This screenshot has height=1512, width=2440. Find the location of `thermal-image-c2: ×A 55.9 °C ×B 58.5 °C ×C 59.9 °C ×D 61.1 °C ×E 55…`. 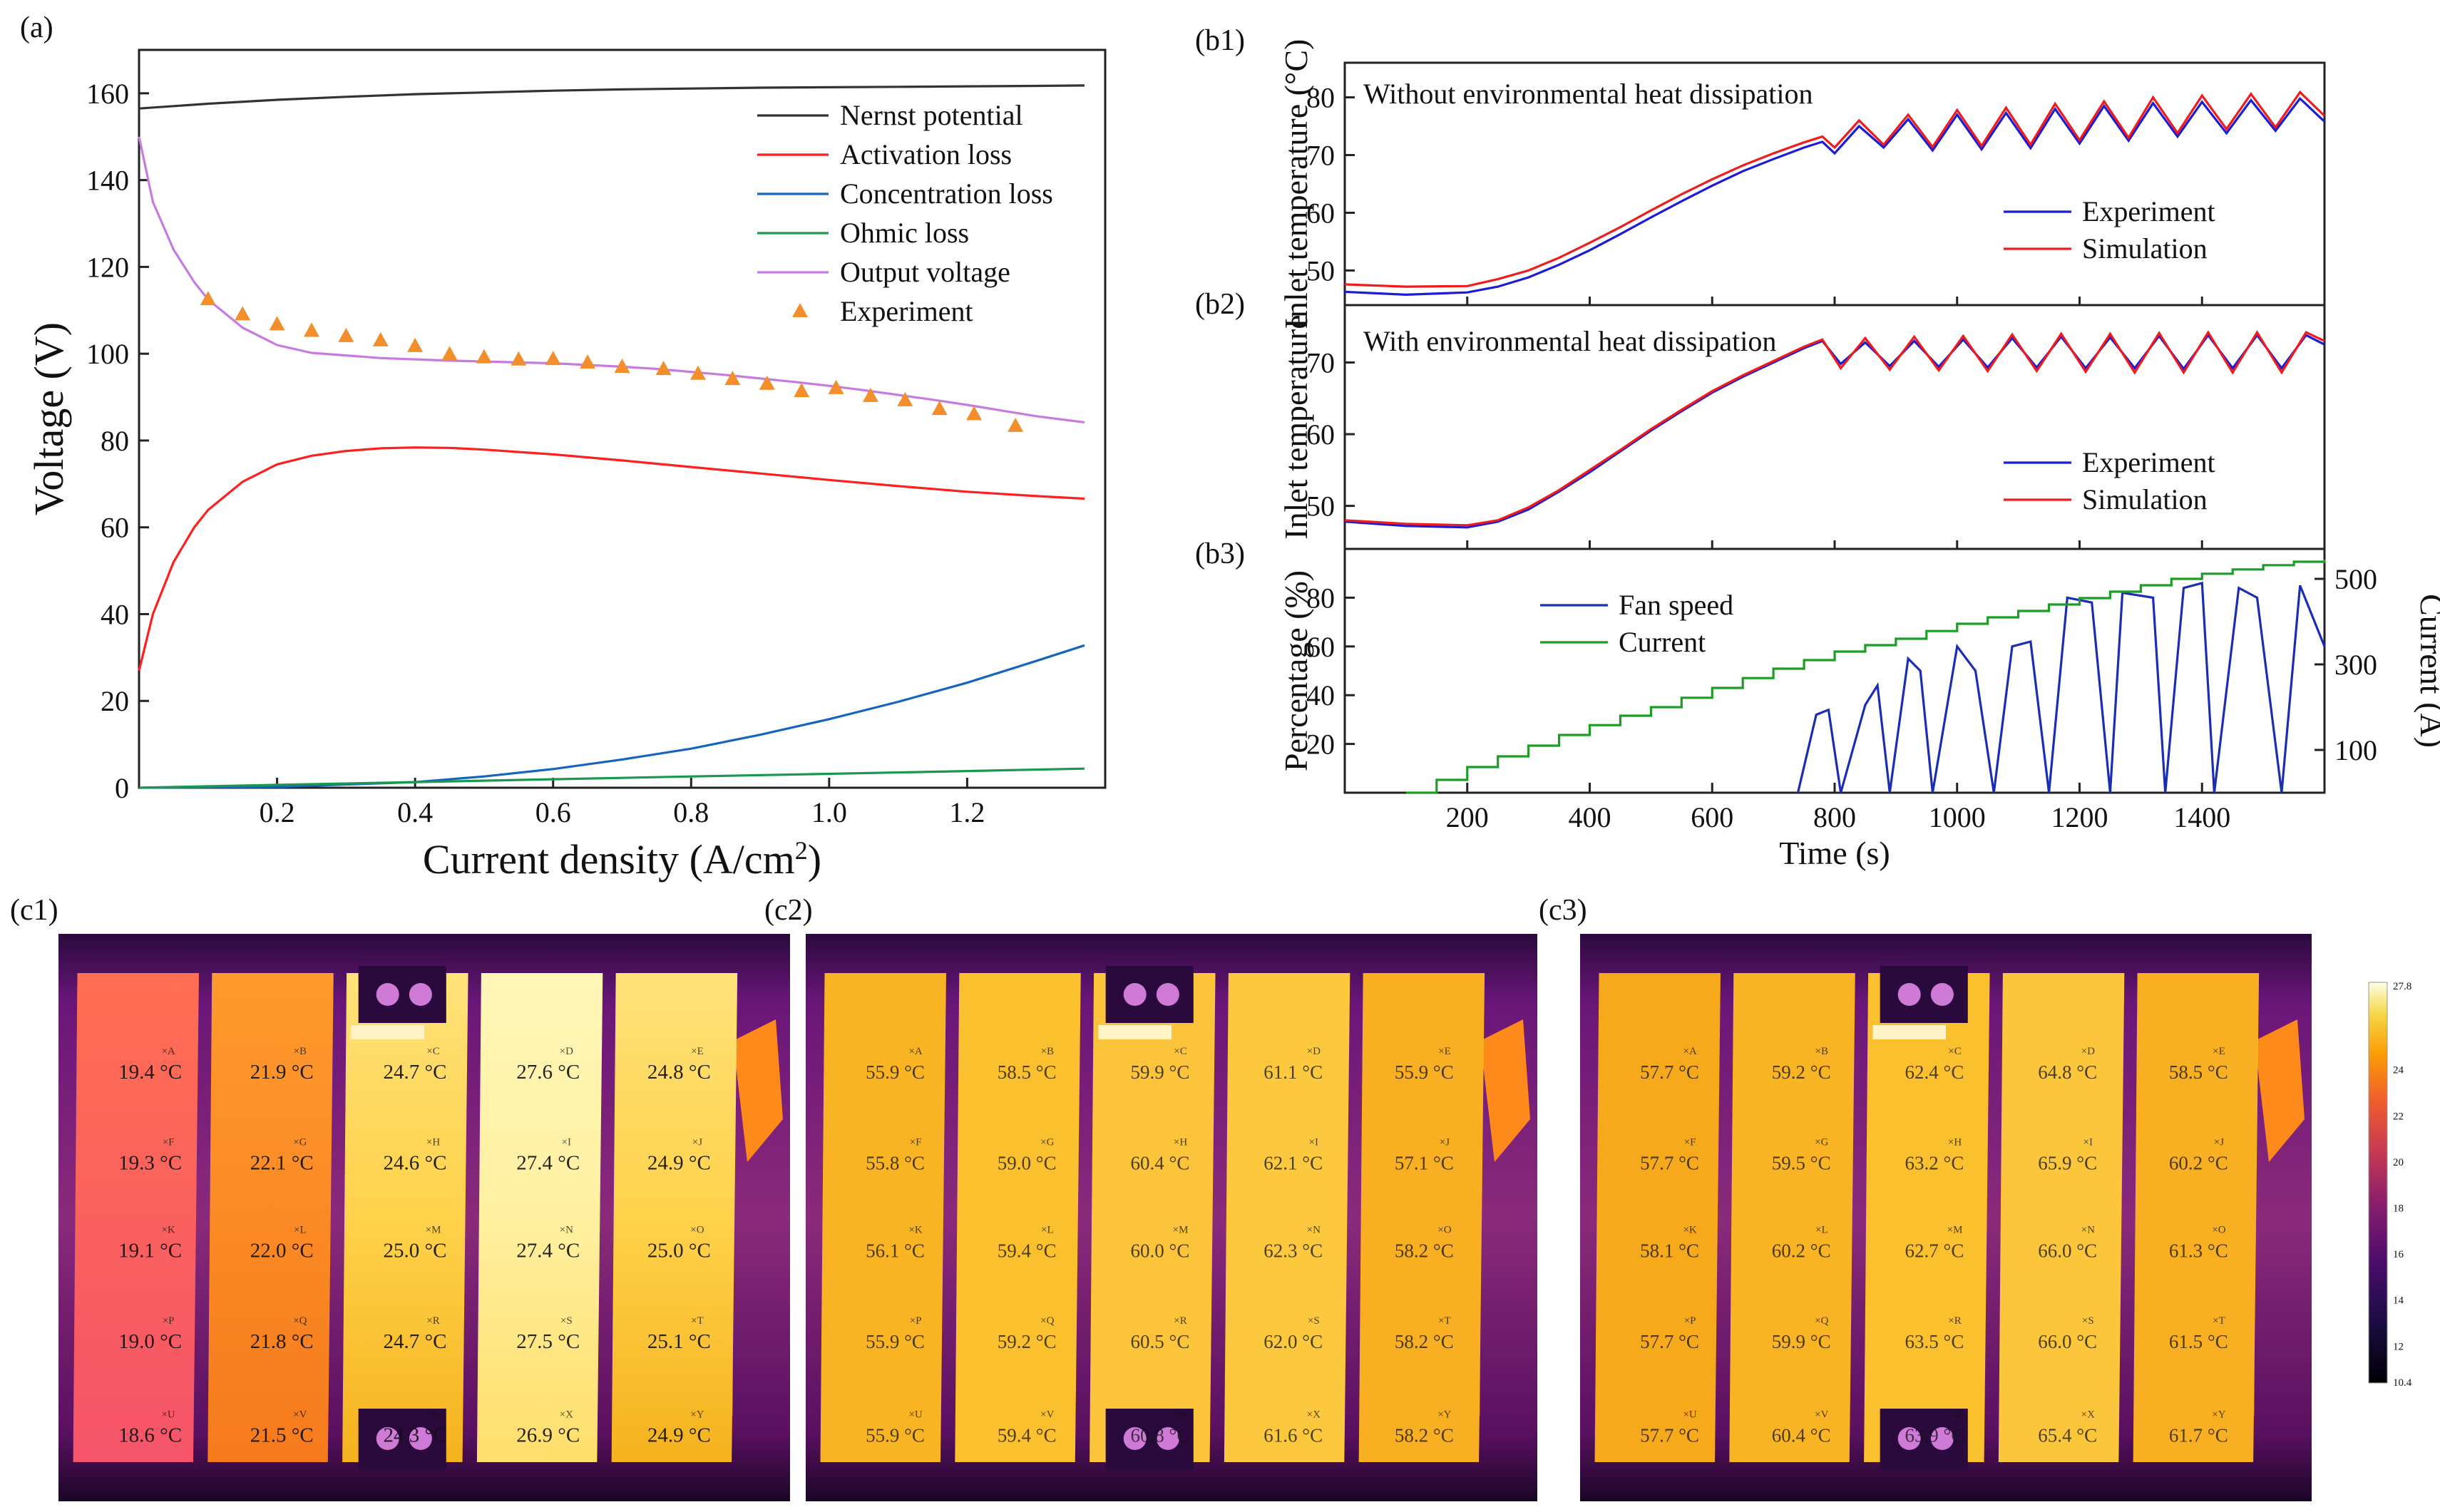

thermal-image-c2: ×A 55.9 °C ×B 58.5 °C ×C 59.9 °C ×D 61.1 °C ×E 55… is located at coordinates (1171, 1217).